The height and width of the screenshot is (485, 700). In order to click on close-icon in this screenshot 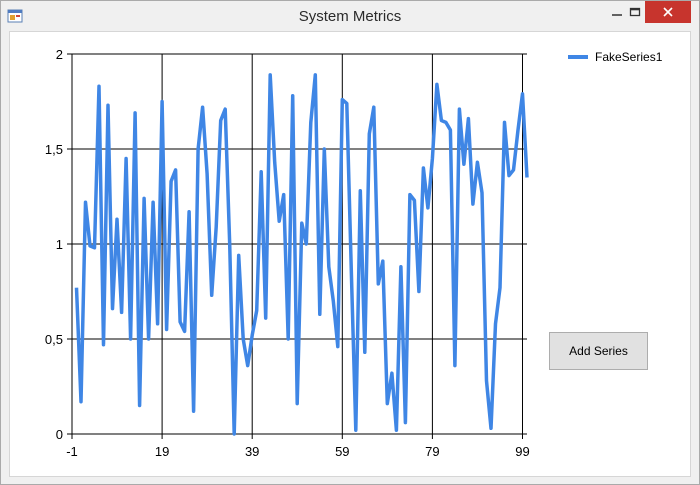, I will do `click(668, 12)`.